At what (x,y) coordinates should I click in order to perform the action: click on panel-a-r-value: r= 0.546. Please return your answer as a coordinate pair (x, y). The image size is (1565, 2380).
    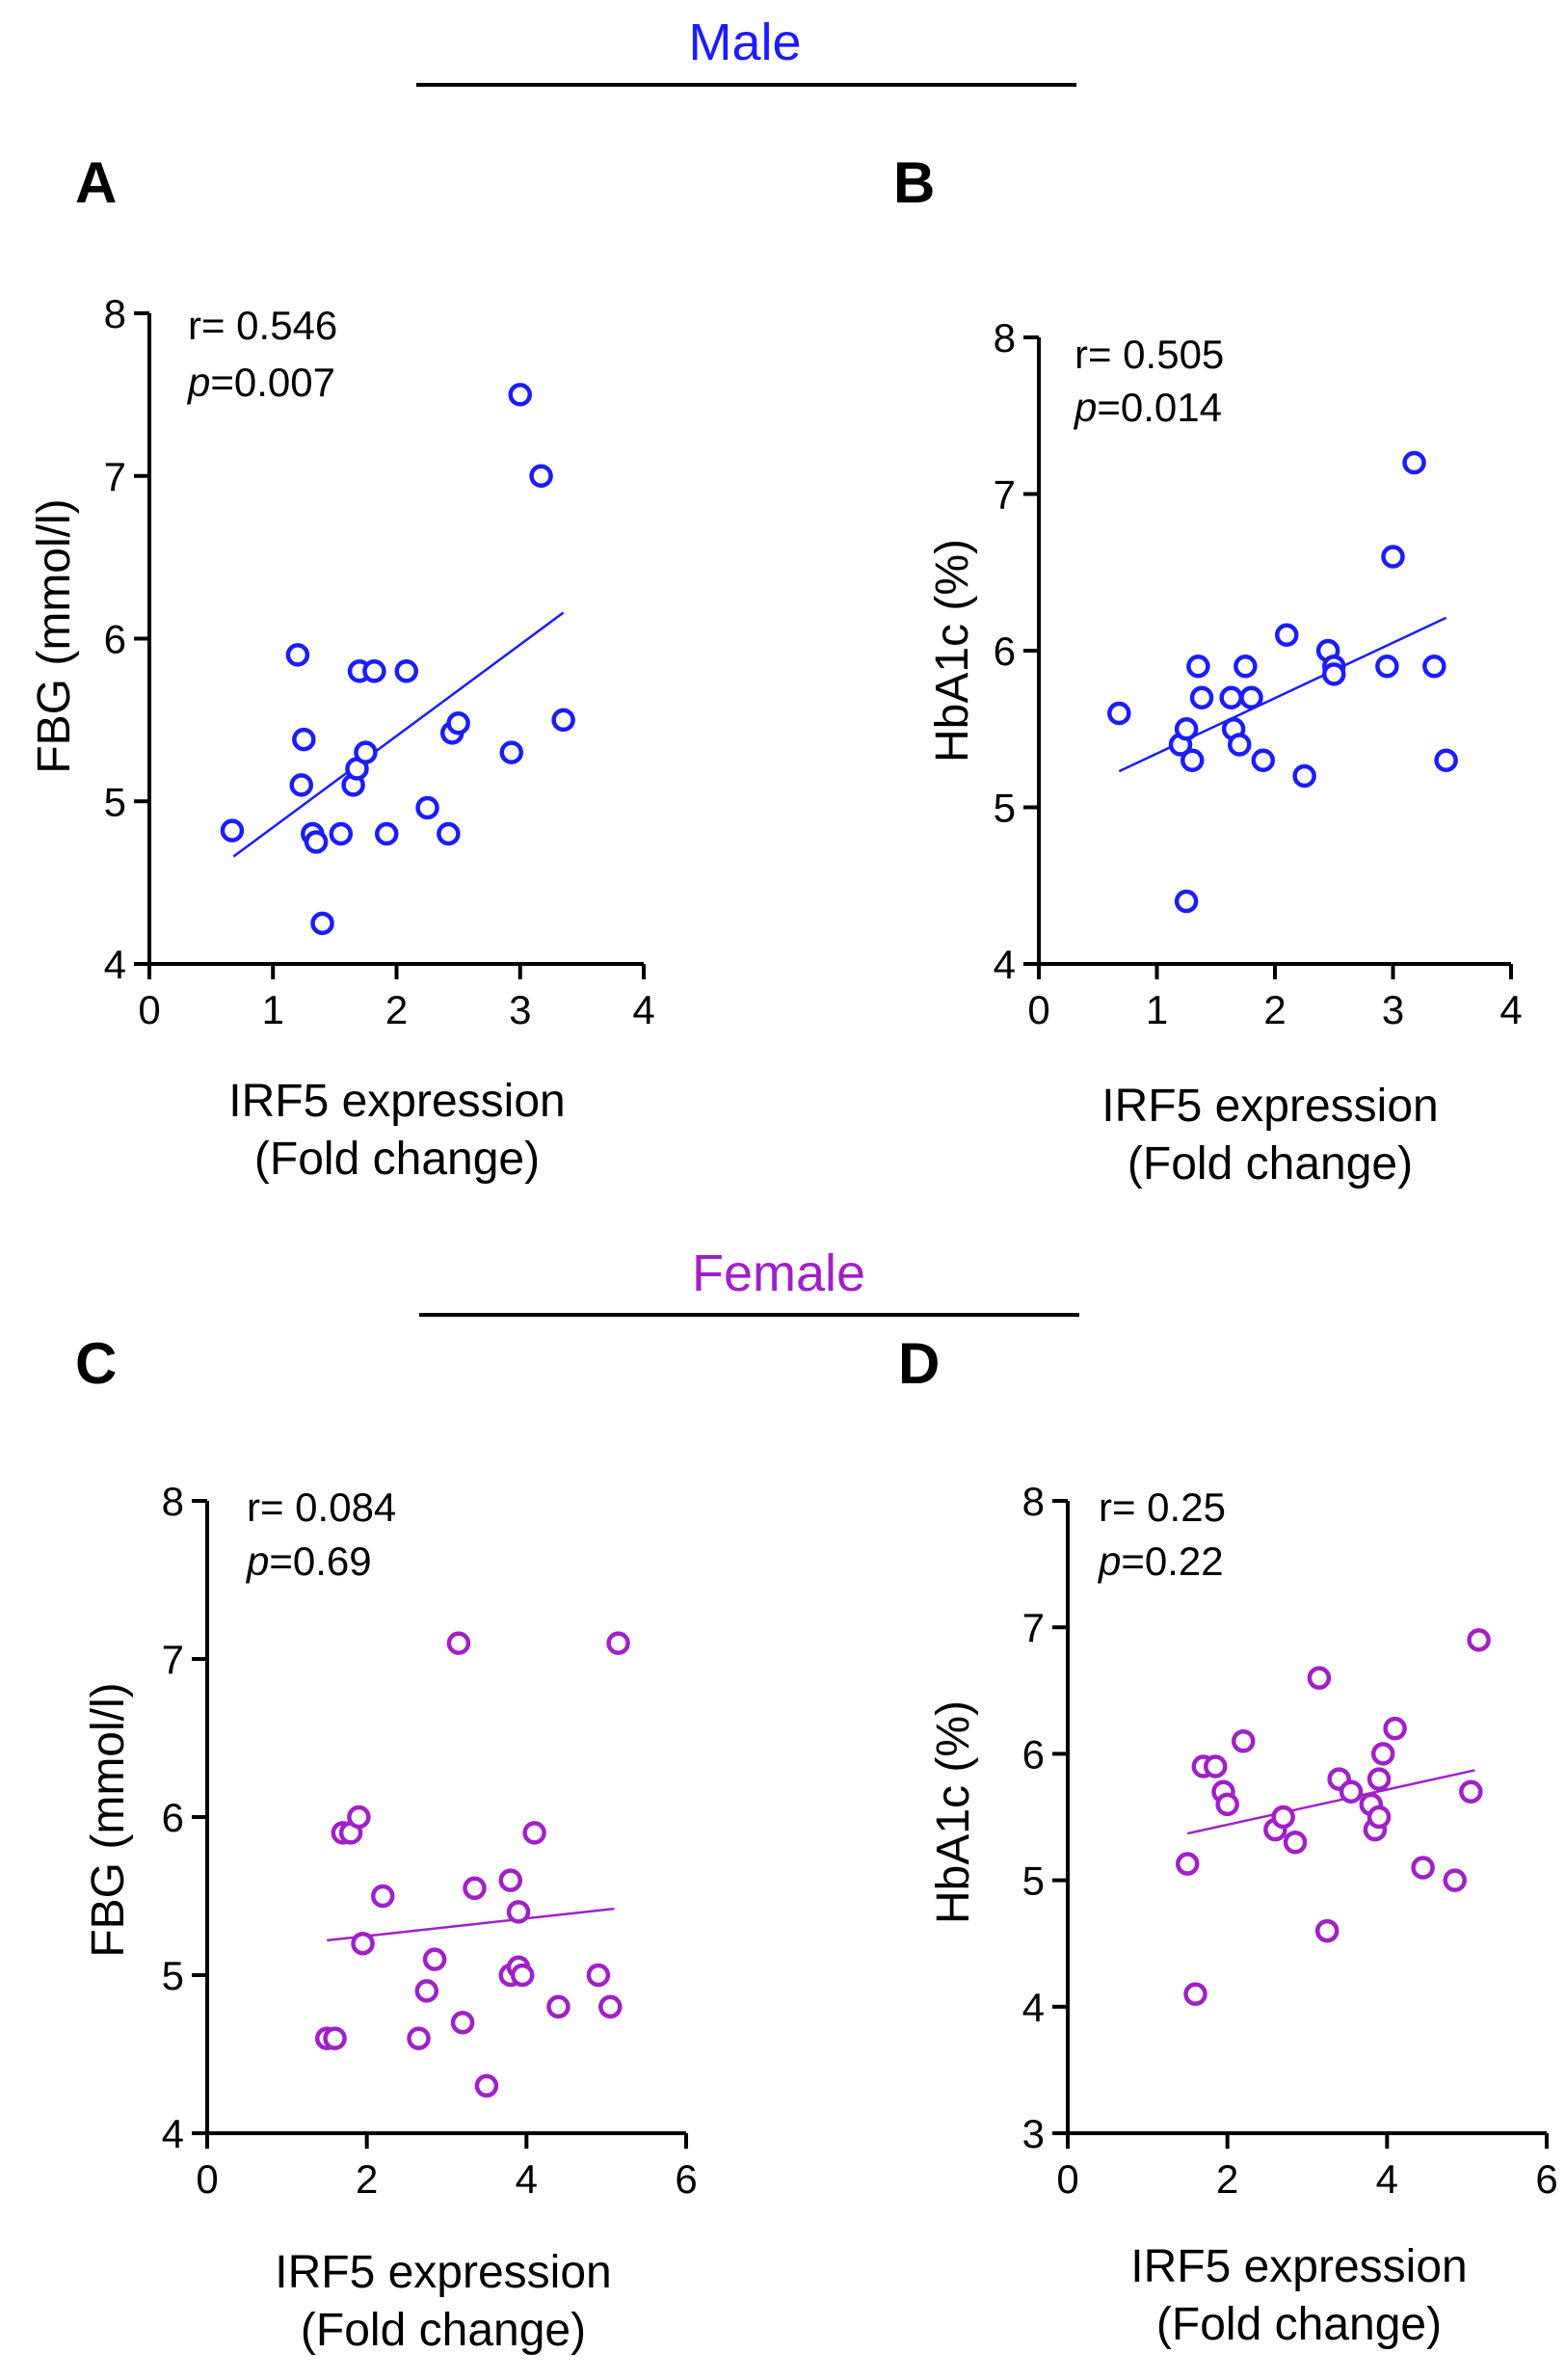
    Looking at the image, I should click on (262, 325).